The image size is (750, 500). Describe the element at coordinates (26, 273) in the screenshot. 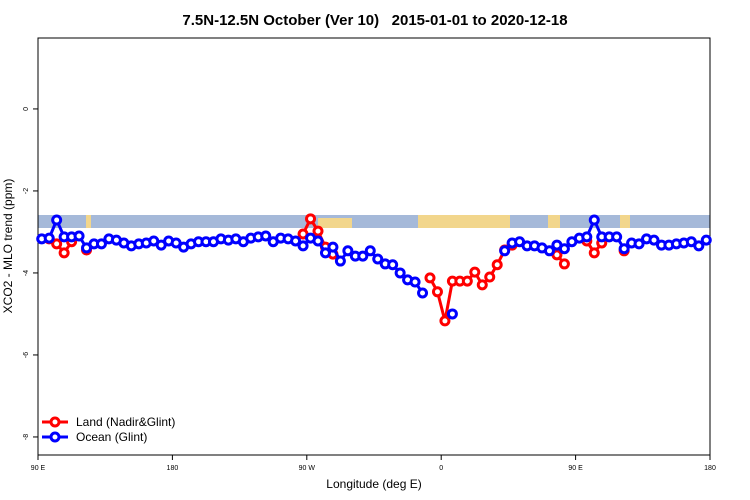

I see `y-tick-label: -4` at that location.